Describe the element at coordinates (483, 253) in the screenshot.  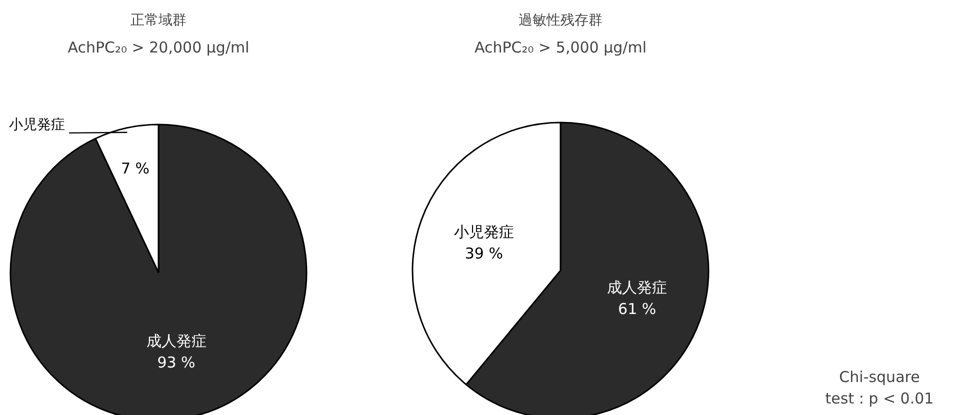
I see `data-label: 39 %` at that location.